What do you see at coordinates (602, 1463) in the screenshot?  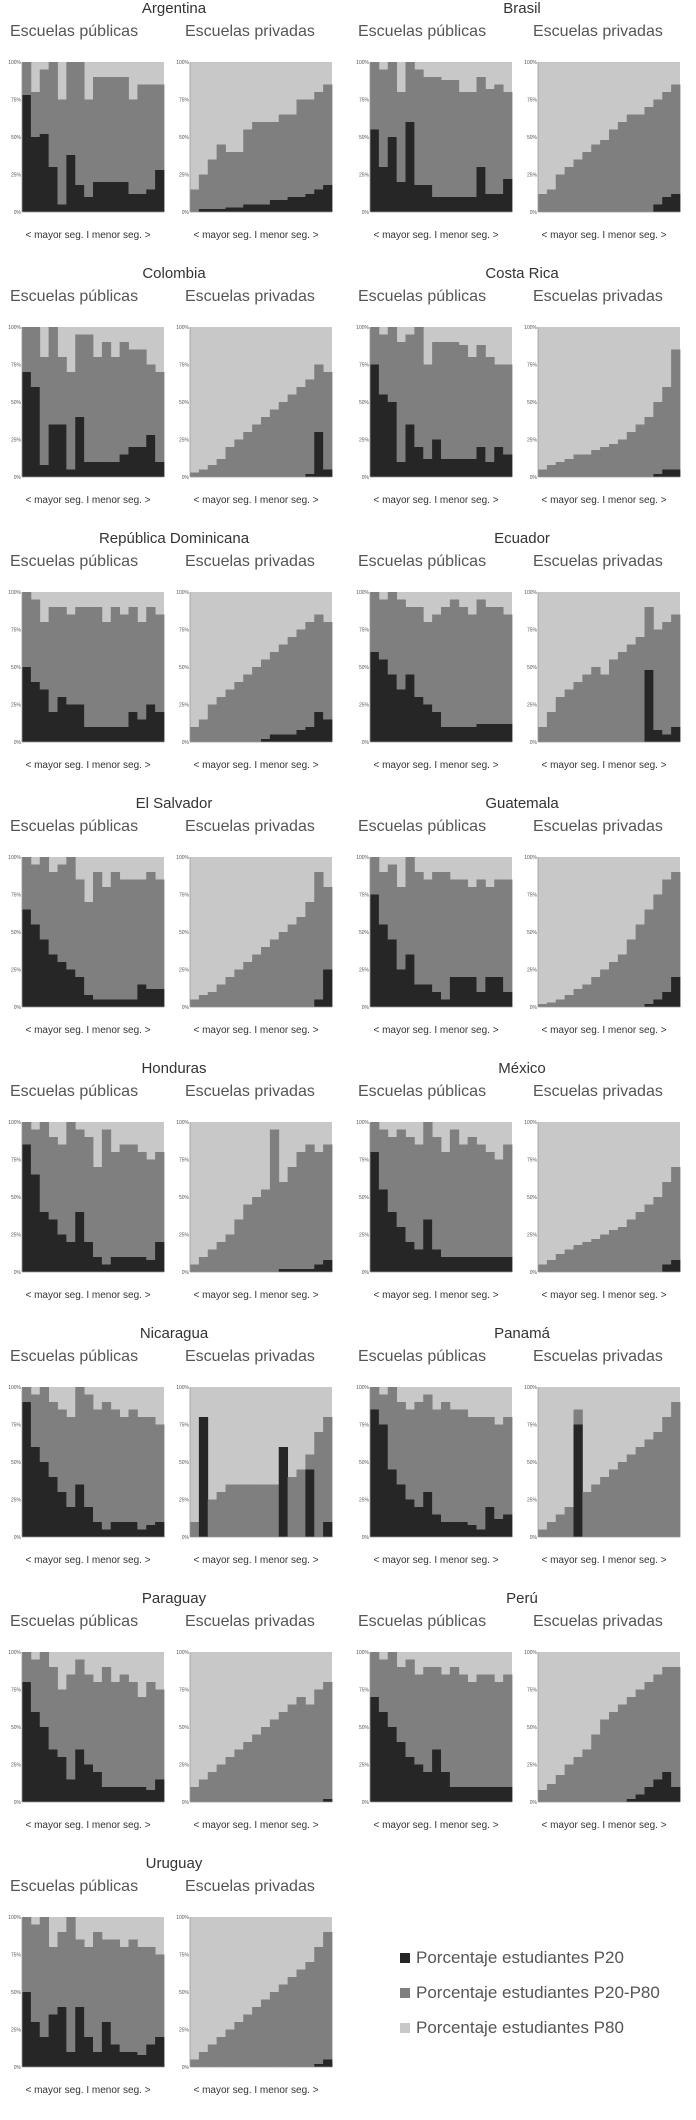 I see `chart-private-svg: 0% 25% 50% 75% 100%` at bounding box center [602, 1463].